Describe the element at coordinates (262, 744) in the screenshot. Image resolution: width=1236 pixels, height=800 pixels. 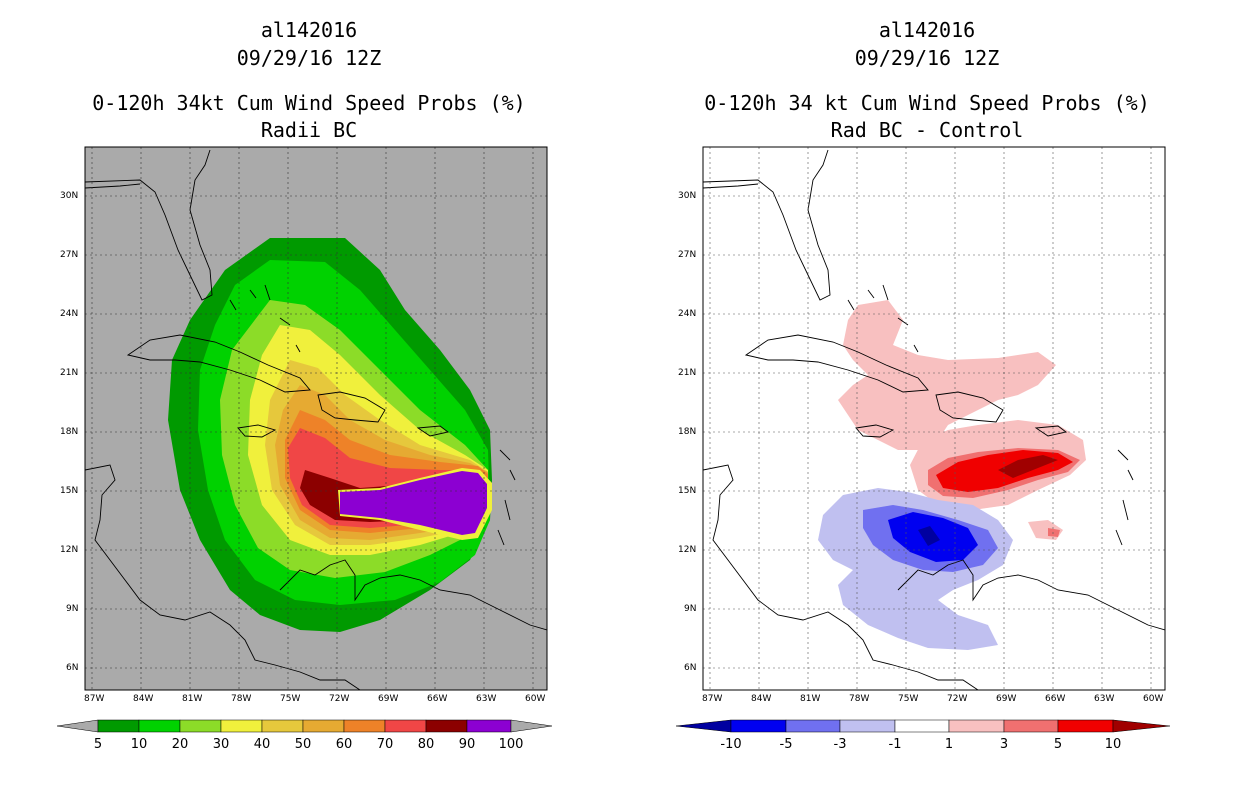
I see `colorbar-label: 40` at that location.